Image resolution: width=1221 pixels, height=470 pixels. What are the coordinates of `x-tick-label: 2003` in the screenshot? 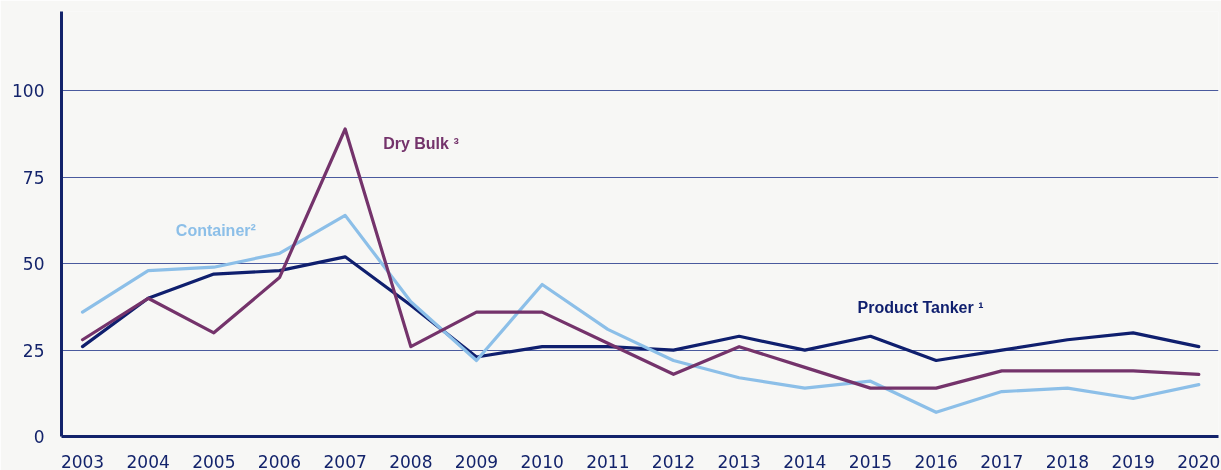 It's located at (82, 460).